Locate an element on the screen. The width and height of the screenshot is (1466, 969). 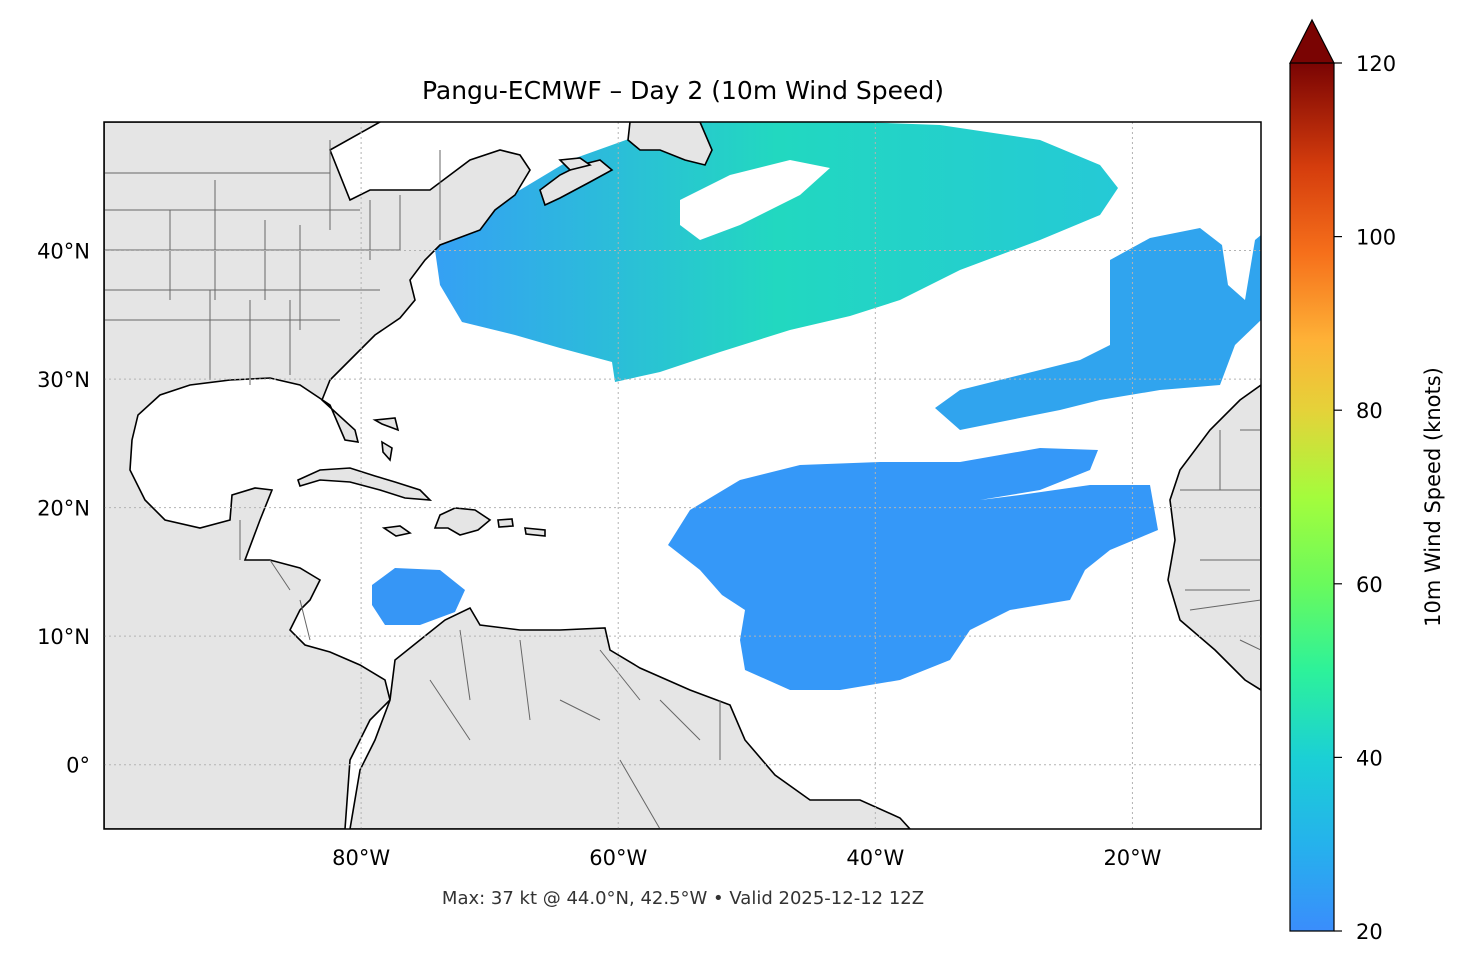
colorbar-ticks: 20 40 60 80 100 120 is located at coordinates (1365, 498).